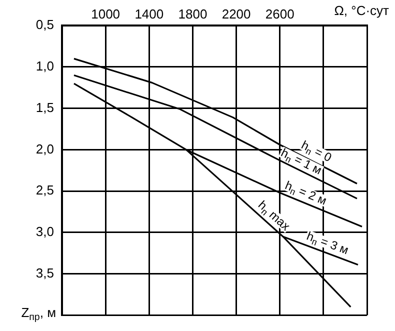 This screenshot has width=395, height=331. I want to click on text: hп = 3 м, so click(327, 243).